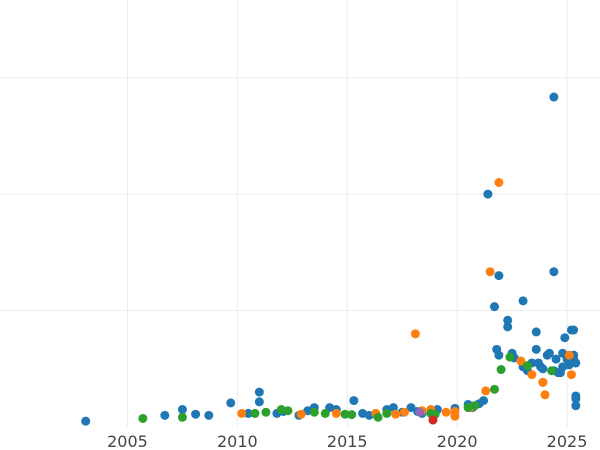 This screenshot has width=600, height=450. What do you see at coordinates (567, 441) in the screenshot?
I see `x-tick-label: 2025` at bounding box center [567, 441].